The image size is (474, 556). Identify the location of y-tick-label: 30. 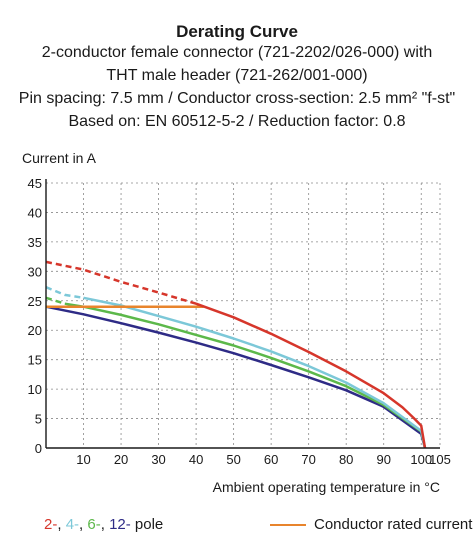
(35, 271).